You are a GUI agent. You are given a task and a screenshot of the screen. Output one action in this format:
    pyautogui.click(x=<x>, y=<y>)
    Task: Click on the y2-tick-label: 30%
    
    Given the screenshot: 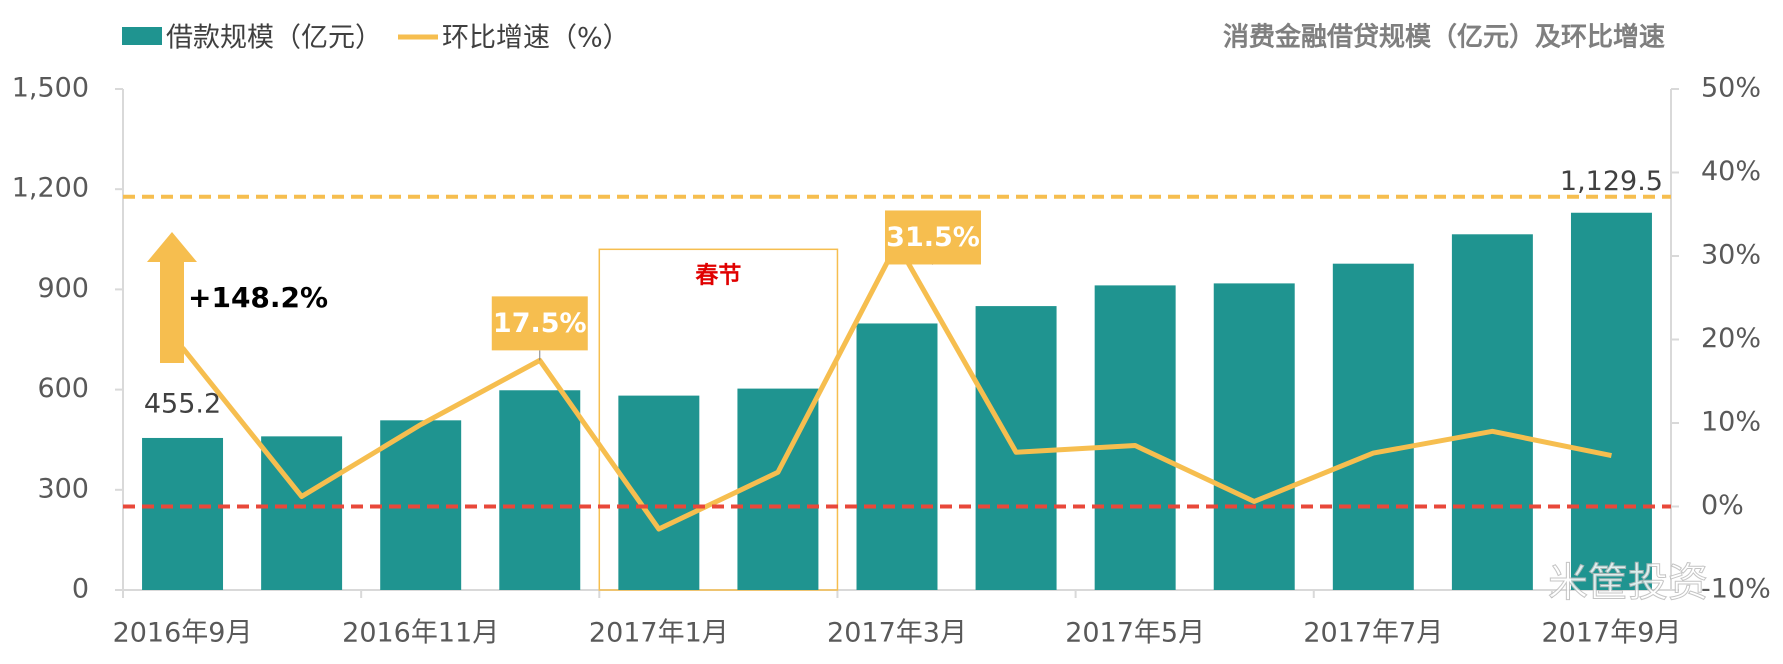 What is the action you would take?
    pyautogui.click(x=1731, y=255)
    